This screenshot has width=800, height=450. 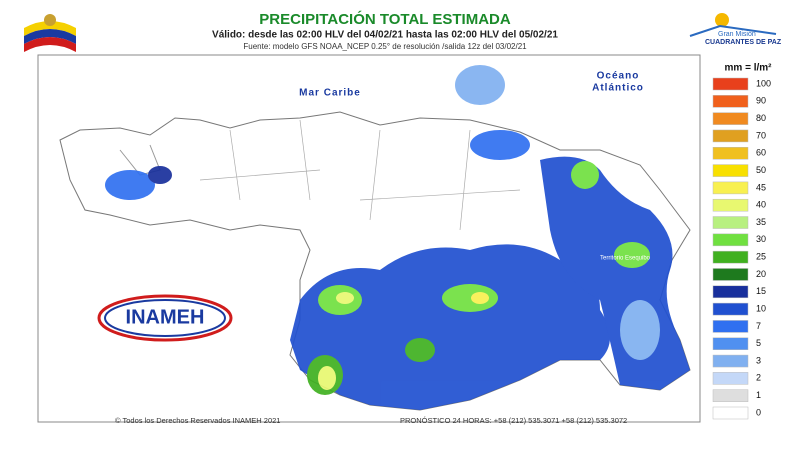 What do you see at coordinates (761, 135) in the screenshot?
I see `legend-label: 70` at bounding box center [761, 135].